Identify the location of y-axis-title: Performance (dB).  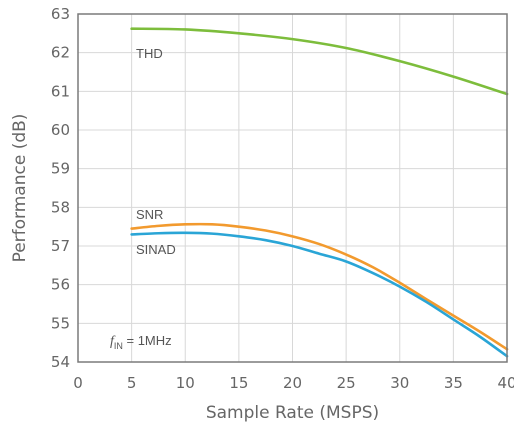
(20, 188).